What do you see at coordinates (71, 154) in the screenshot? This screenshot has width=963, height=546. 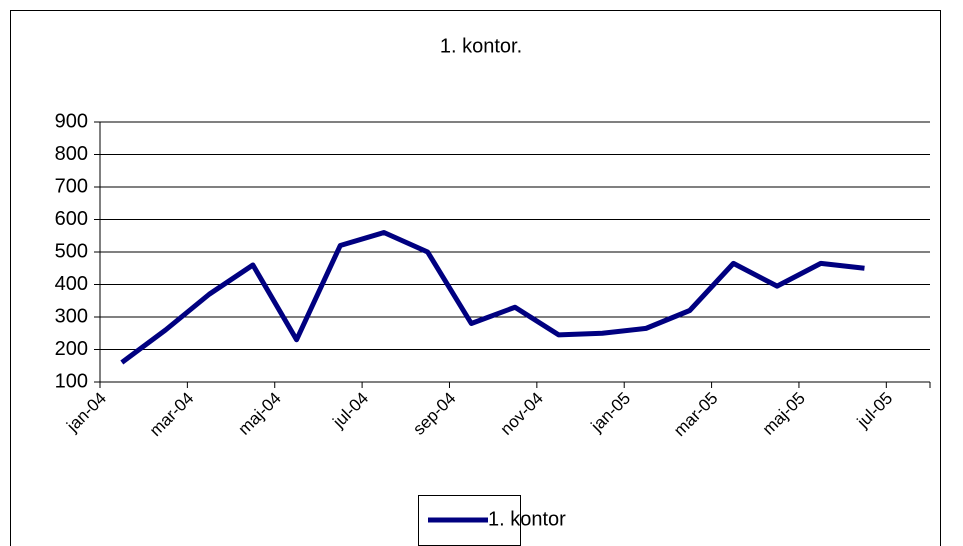 I see `y-tick-label: 800` at bounding box center [71, 154].